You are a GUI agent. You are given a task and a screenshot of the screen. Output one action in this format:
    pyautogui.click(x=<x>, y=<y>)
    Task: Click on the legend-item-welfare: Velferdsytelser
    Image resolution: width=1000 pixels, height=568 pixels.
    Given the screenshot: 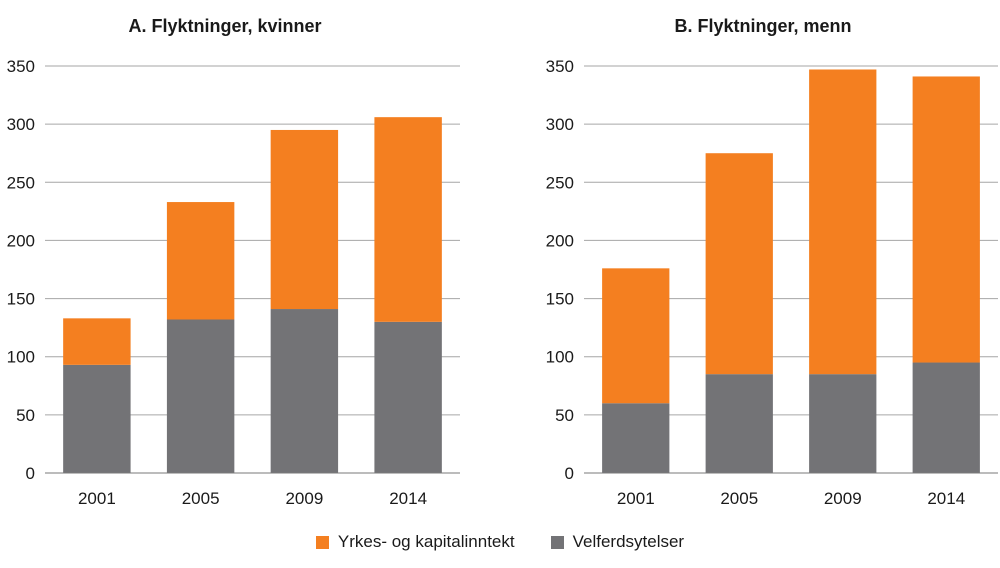 What is the action you would take?
    pyautogui.click(x=617, y=542)
    